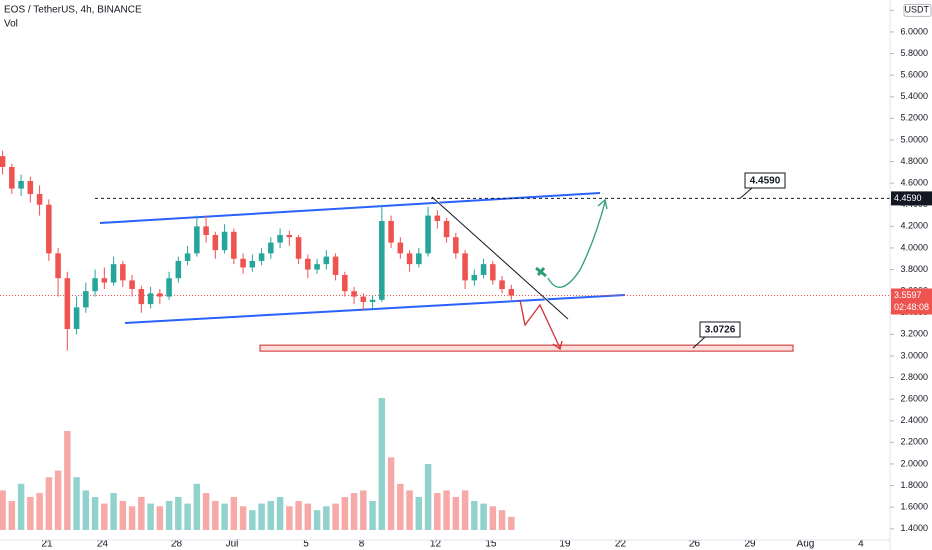 The height and width of the screenshot is (550, 932). Describe the element at coordinates (908, 198) in the screenshot. I see `level-axis-label: 4.4590` at that location.